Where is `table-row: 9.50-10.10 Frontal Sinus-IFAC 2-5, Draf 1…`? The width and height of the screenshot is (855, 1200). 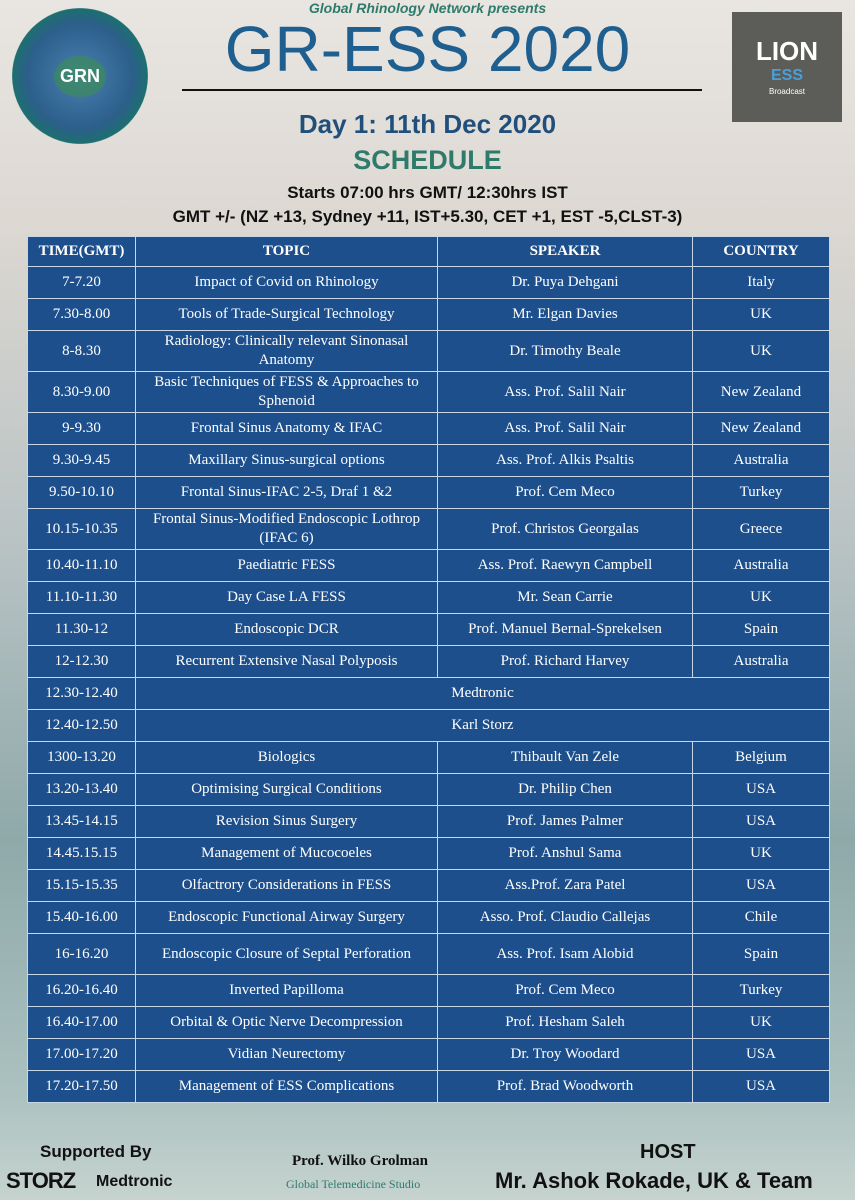 table-row: 9.50-10.10 Frontal Sinus-IFAC 2-5, Draf 1… is located at coordinates (428, 492).